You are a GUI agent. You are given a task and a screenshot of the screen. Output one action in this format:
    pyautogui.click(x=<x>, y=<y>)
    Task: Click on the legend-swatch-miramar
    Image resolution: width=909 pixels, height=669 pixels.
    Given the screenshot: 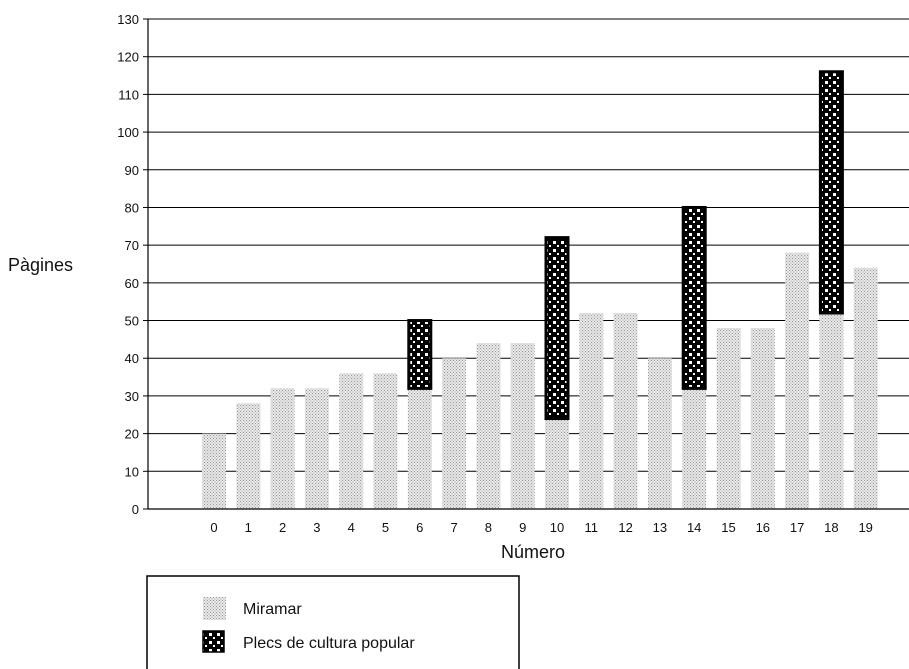 What is the action you would take?
    pyautogui.click(x=214, y=608)
    